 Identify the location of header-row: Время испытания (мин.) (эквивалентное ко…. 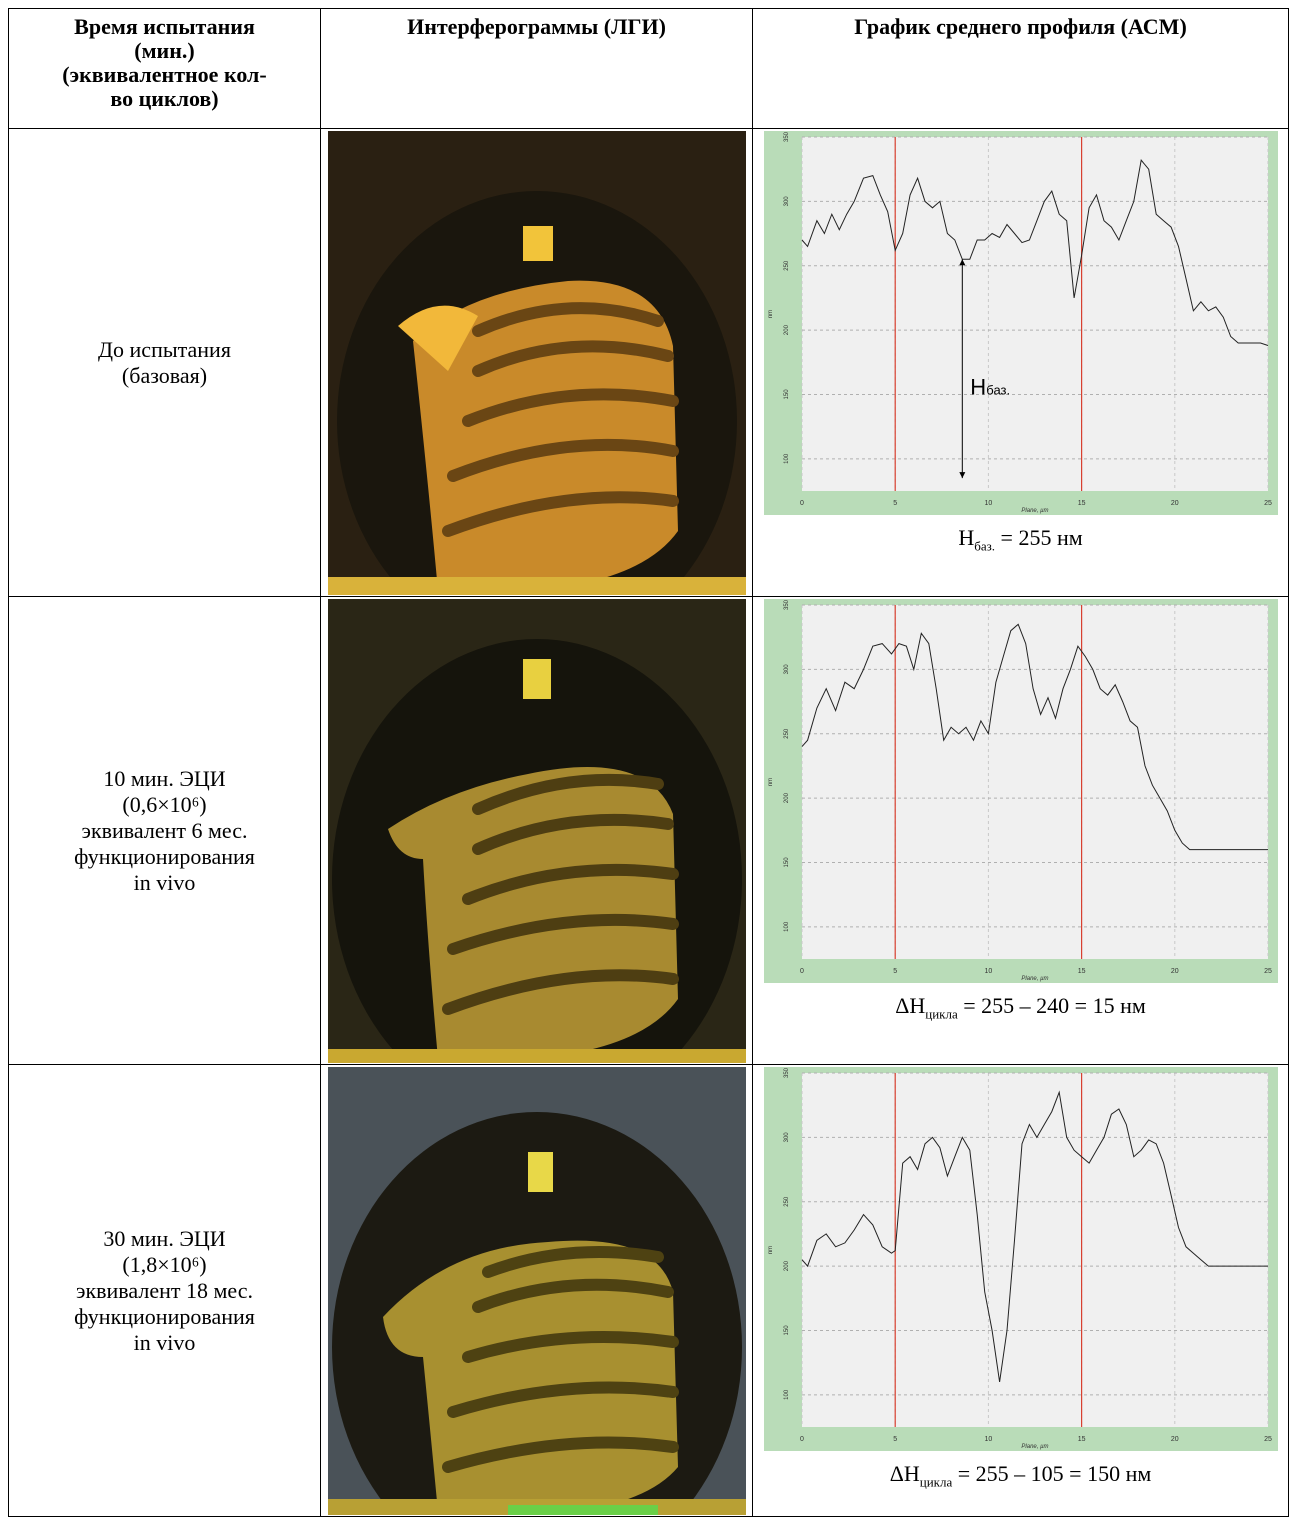
(648, 68).